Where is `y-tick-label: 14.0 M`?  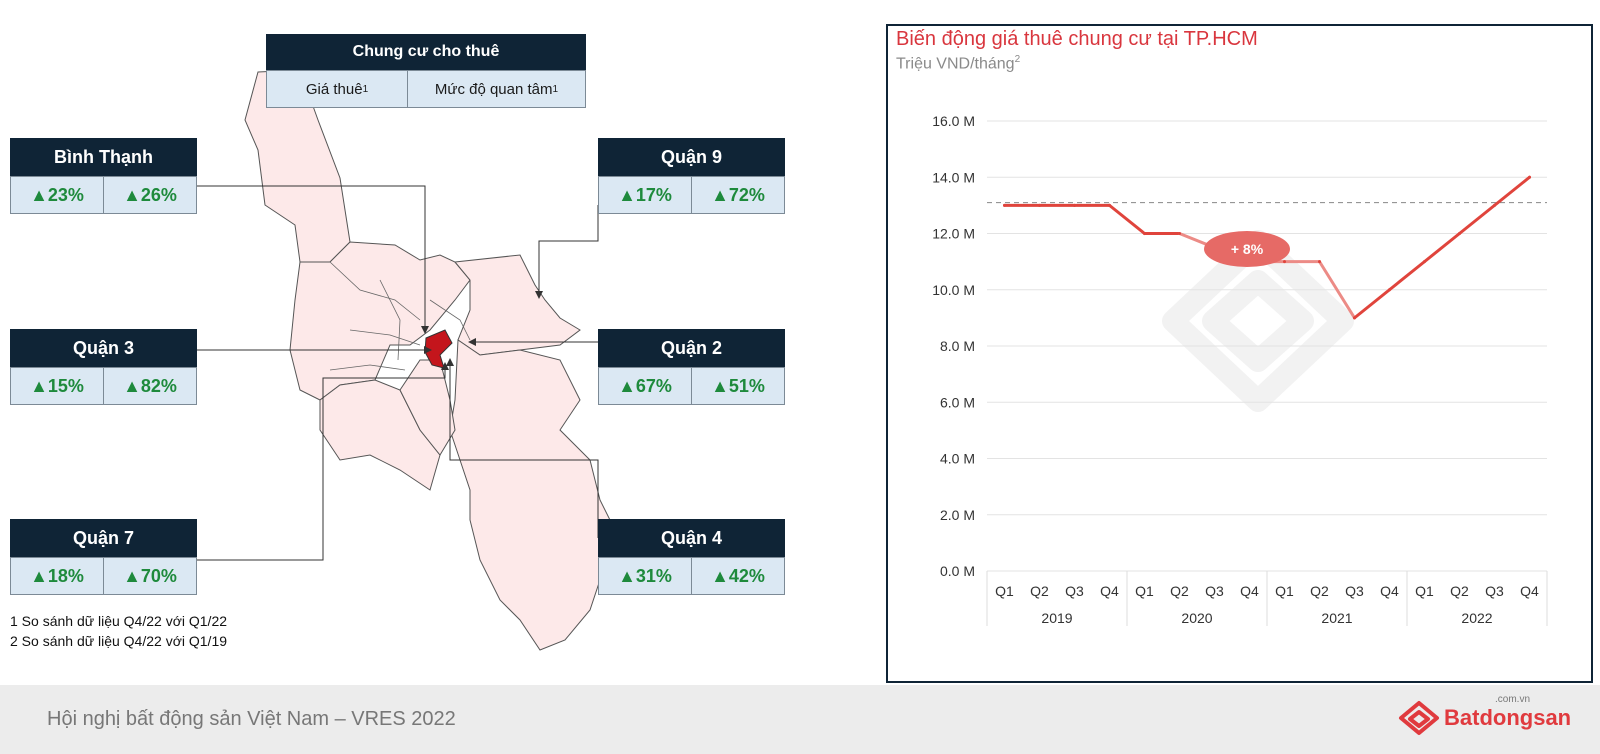 y-tick-label: 14.0 M is located at coordinates (953, 177).